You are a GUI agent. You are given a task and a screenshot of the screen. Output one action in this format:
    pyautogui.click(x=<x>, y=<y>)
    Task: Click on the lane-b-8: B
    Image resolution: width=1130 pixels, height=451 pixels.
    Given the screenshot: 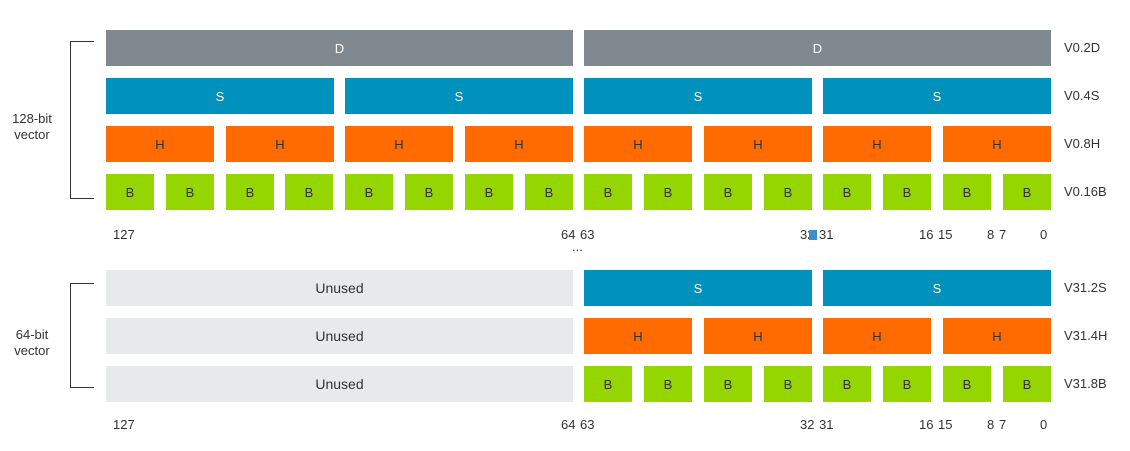 What is the action you would take?
    pyautogui.click(x=549, y=192)
    